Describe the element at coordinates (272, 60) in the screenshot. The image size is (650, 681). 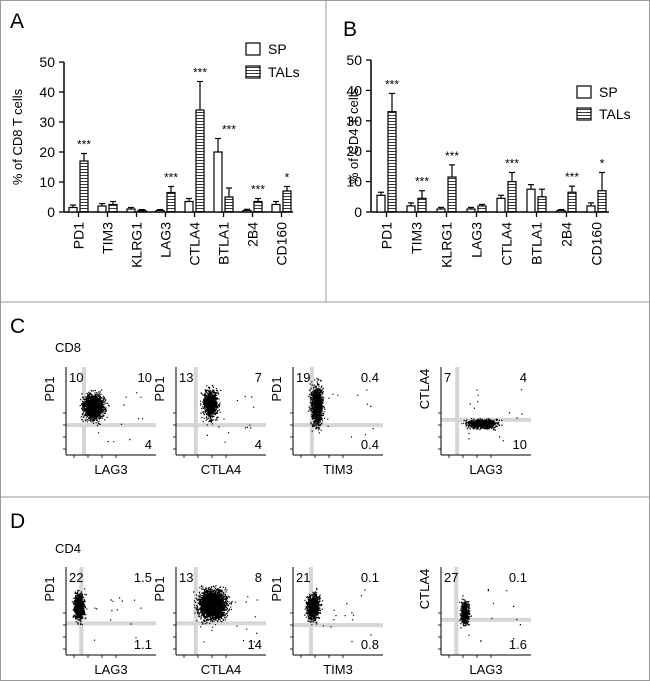
I see `legend-a: SP TALs` at that location.